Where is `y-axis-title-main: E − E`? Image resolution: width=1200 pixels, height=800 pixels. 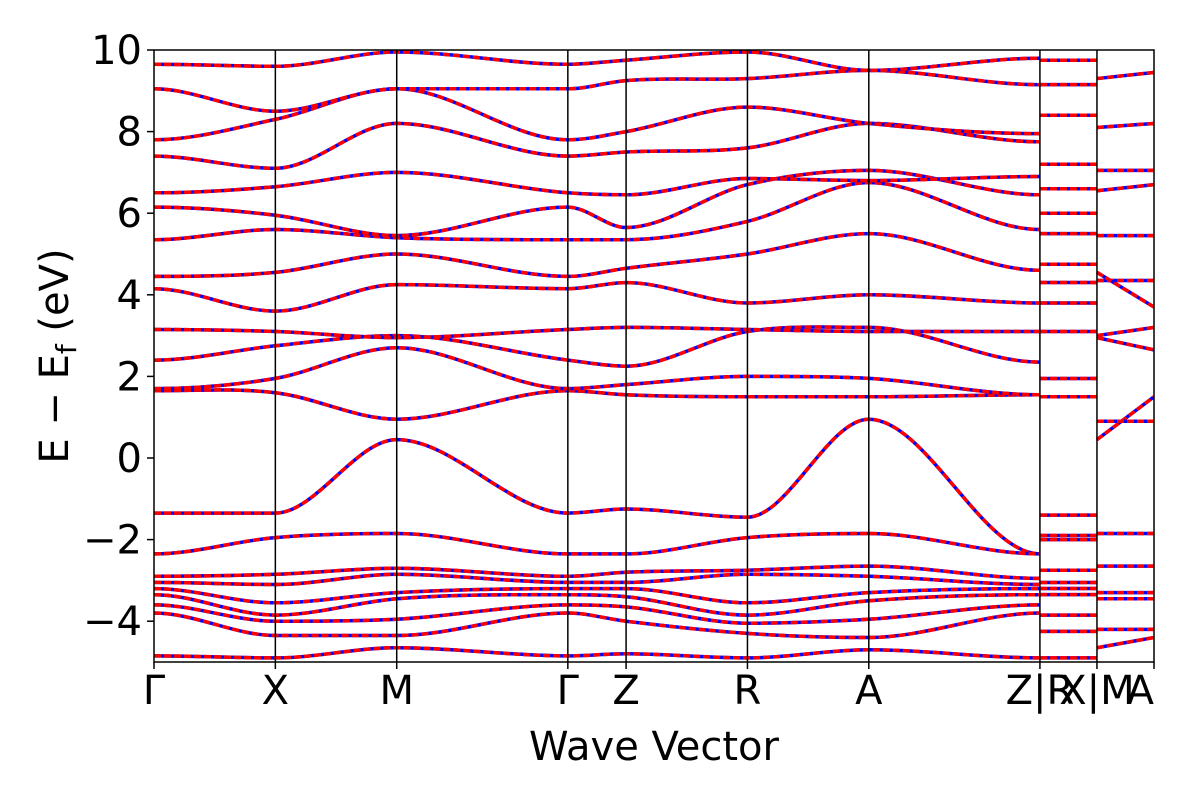
y-axis-title-main: E − E is located at coordinates (55, 409).